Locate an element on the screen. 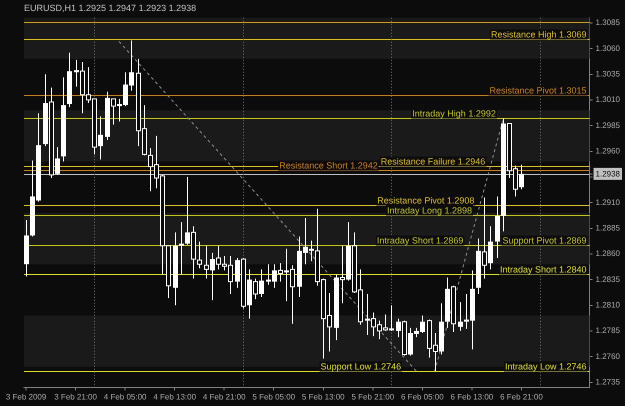 The image size is (625, 406). y-tick-label: 1.2885 is located at coordinates (608, 227).